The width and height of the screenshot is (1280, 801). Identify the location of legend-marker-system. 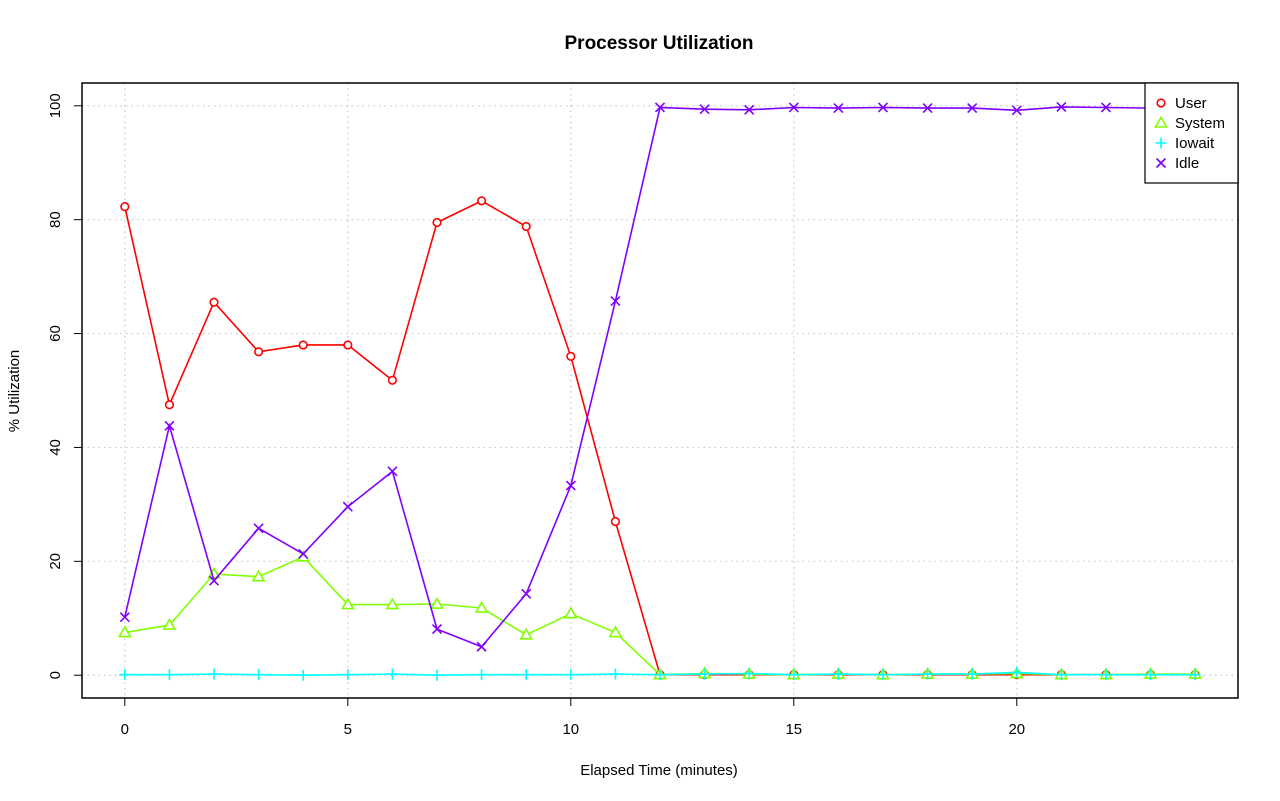
(1161, 121).